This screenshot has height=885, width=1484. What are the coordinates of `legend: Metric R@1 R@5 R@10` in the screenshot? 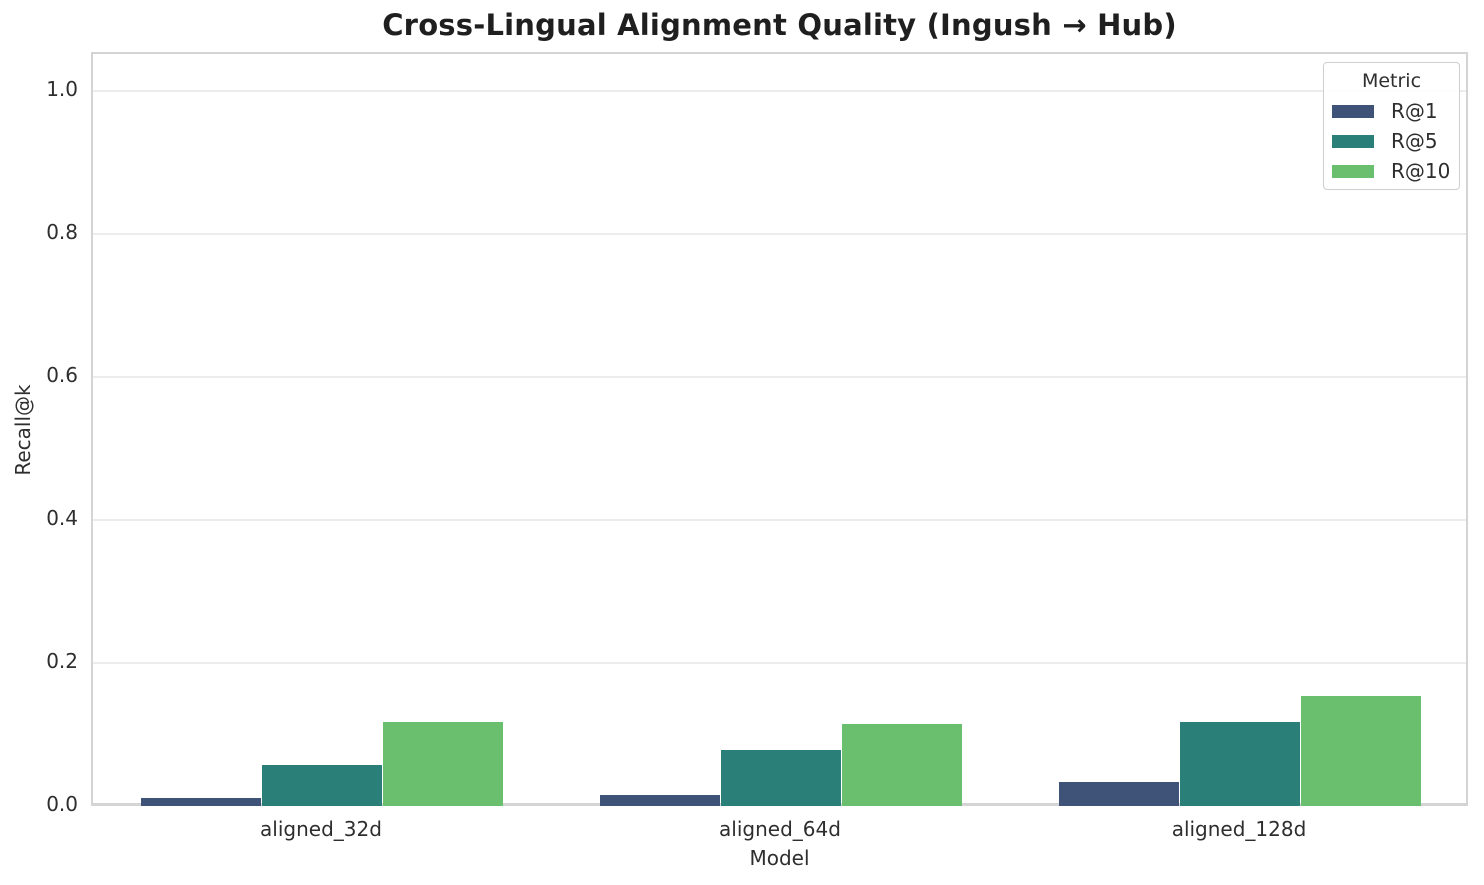 It's located at (1391, 126).